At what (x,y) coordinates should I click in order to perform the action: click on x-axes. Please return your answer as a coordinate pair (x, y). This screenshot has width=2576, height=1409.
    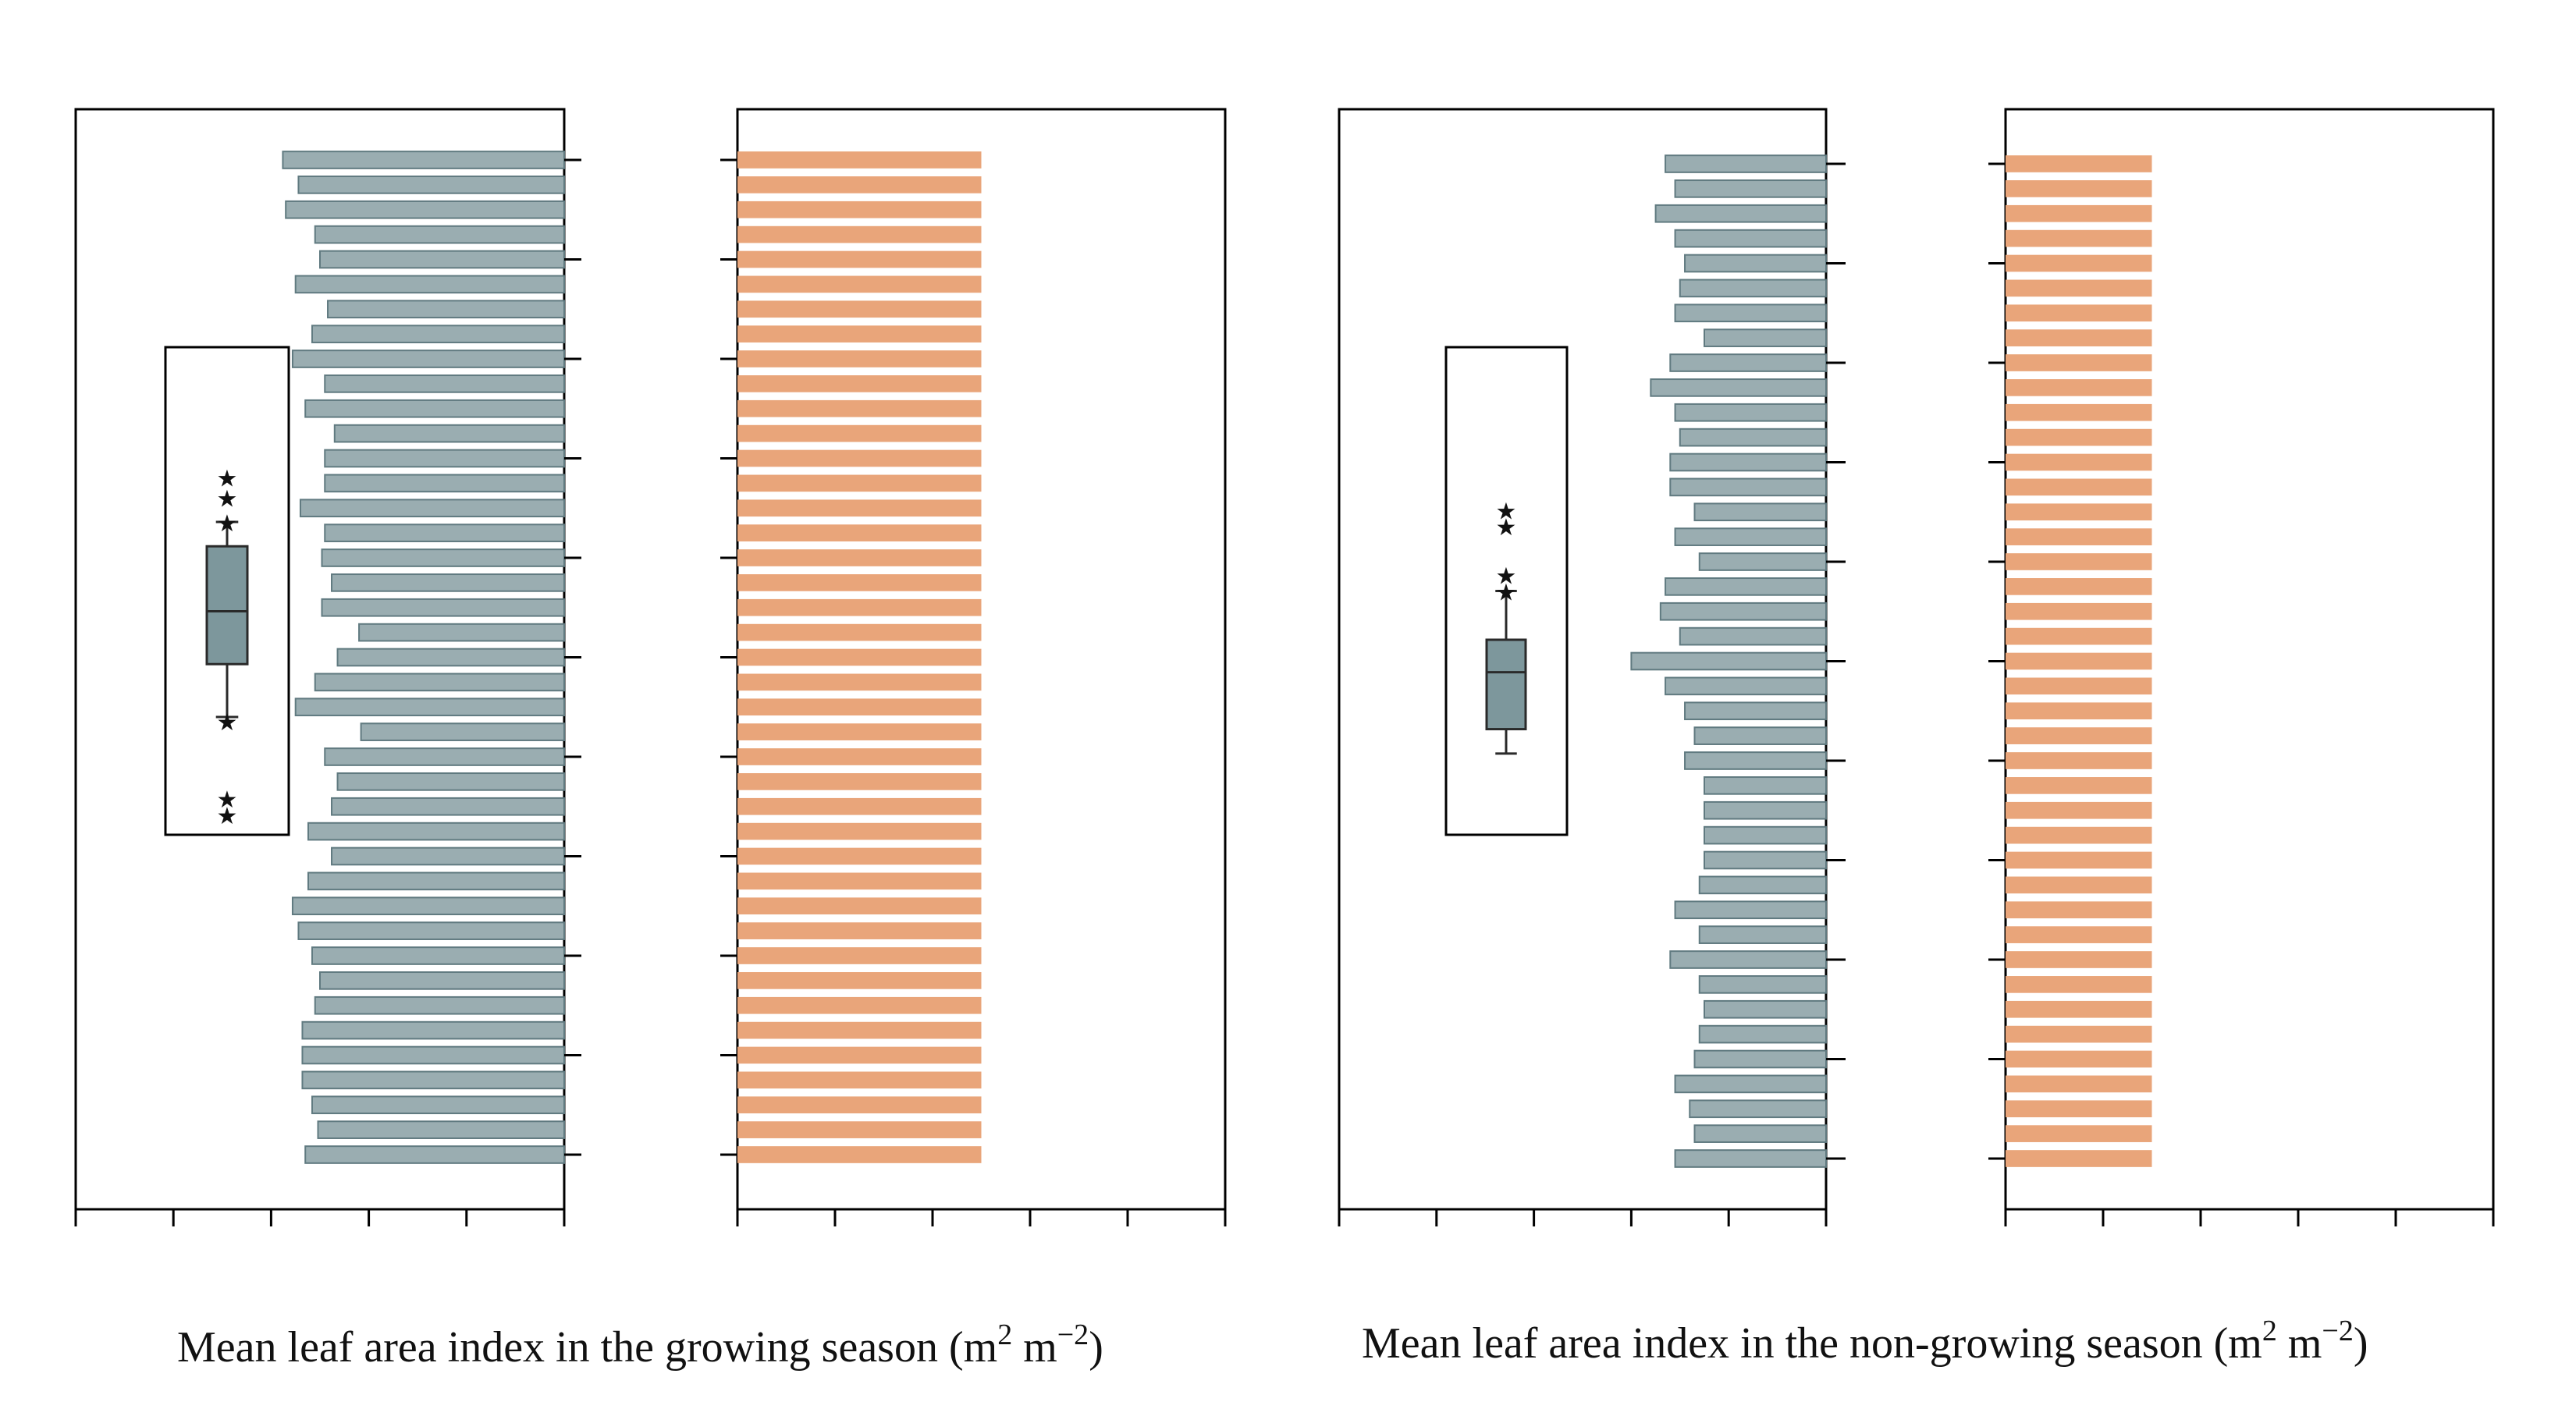
    Looking at the image, I should click on (1916, 1217).